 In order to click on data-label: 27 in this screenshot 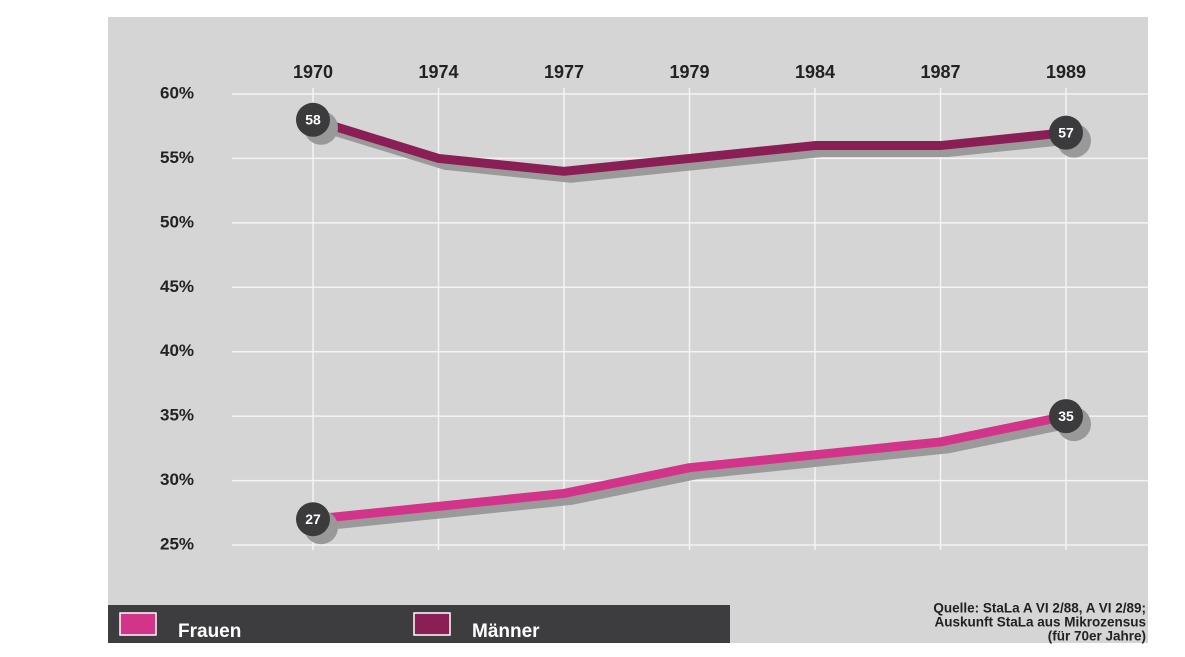, I will do `click(313, 519)`.